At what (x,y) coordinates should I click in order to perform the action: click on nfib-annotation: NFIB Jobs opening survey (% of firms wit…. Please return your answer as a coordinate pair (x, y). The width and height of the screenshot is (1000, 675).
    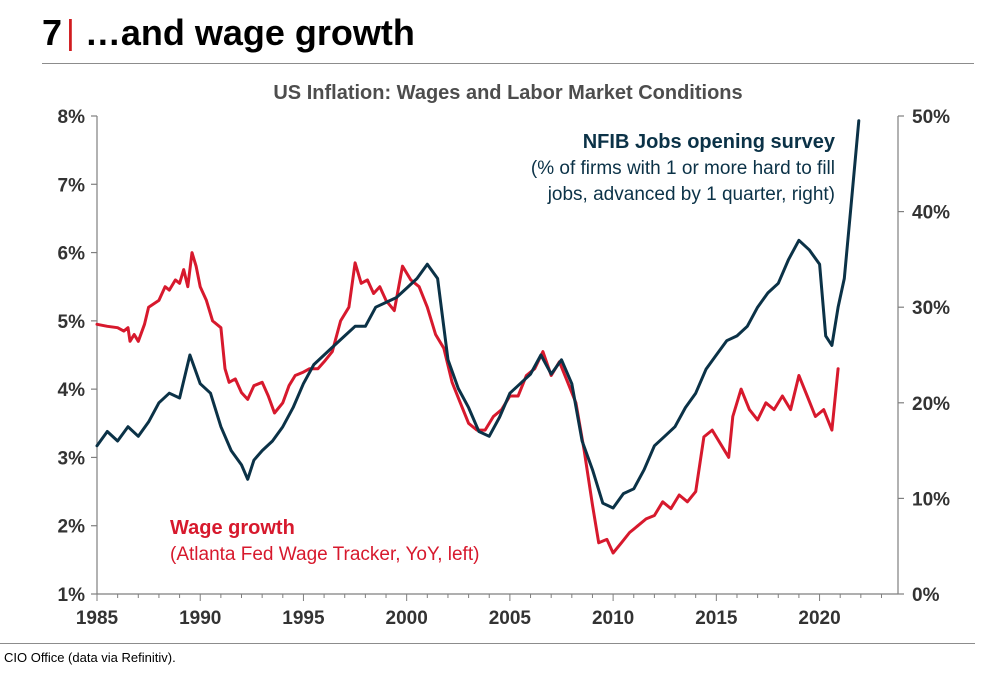
    Looking at the image, I should click on (683, 168).